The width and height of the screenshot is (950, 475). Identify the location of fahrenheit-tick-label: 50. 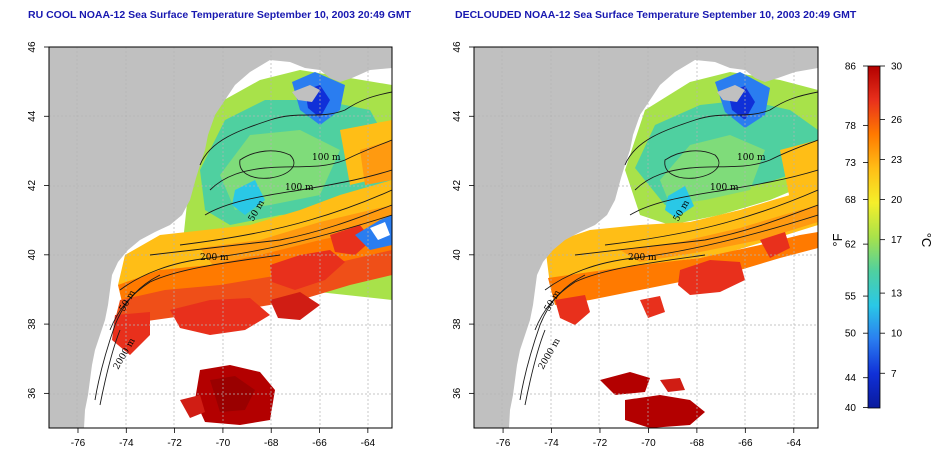
(851, 334).